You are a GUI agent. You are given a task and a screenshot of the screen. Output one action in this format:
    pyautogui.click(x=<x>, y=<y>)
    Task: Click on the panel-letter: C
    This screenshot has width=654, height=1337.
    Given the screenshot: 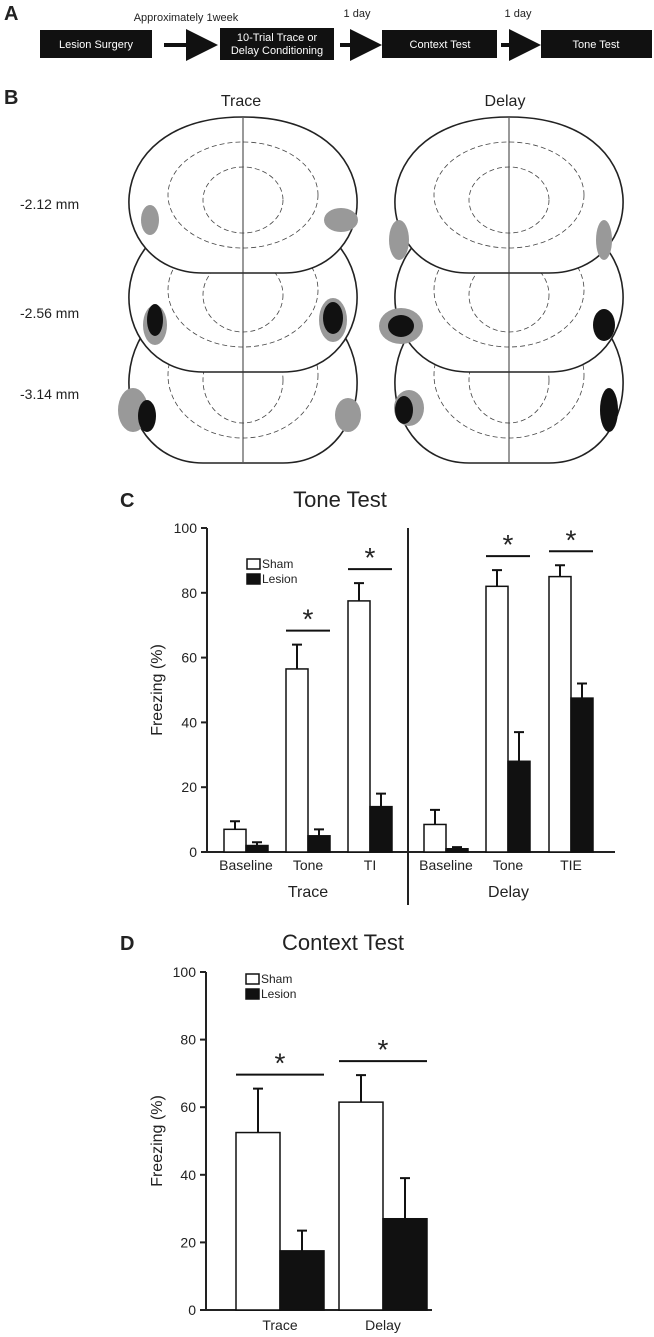 What is the action you would take?
    pyautogui.click(x=127, y=501)
    